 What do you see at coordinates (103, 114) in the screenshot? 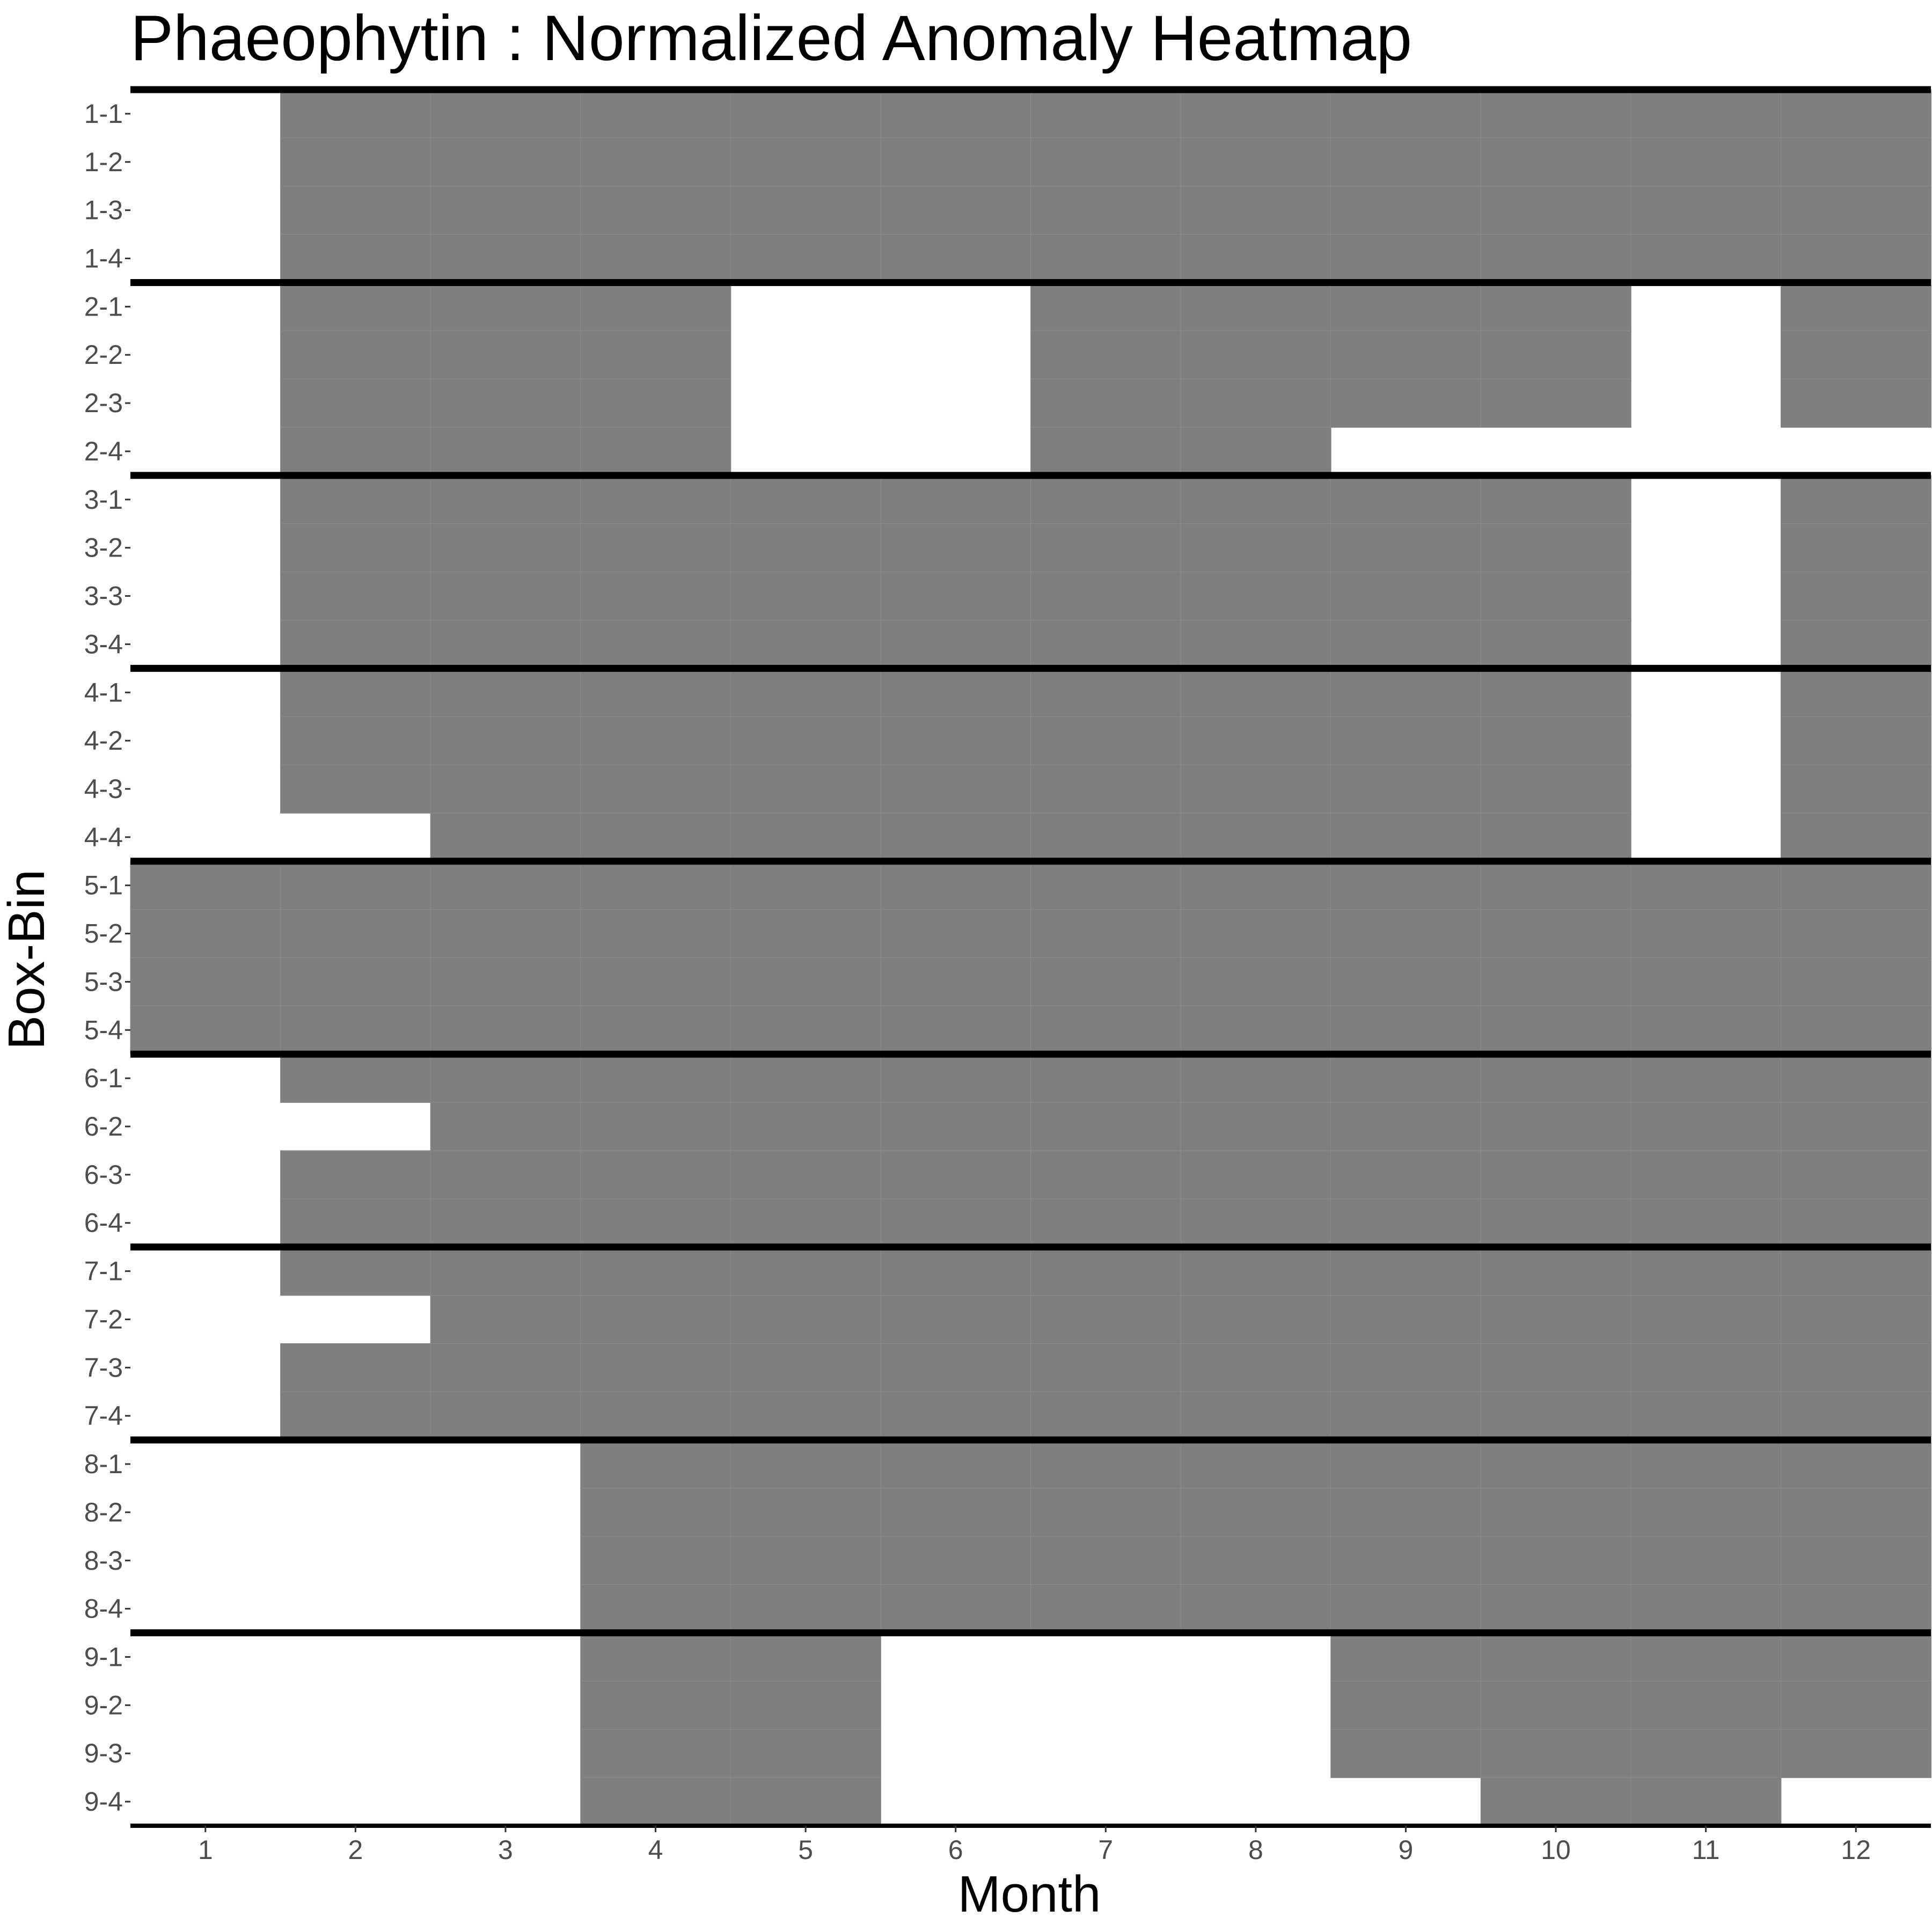
I see `y-tick-label: 1-1` at bounding box center [103, 114].